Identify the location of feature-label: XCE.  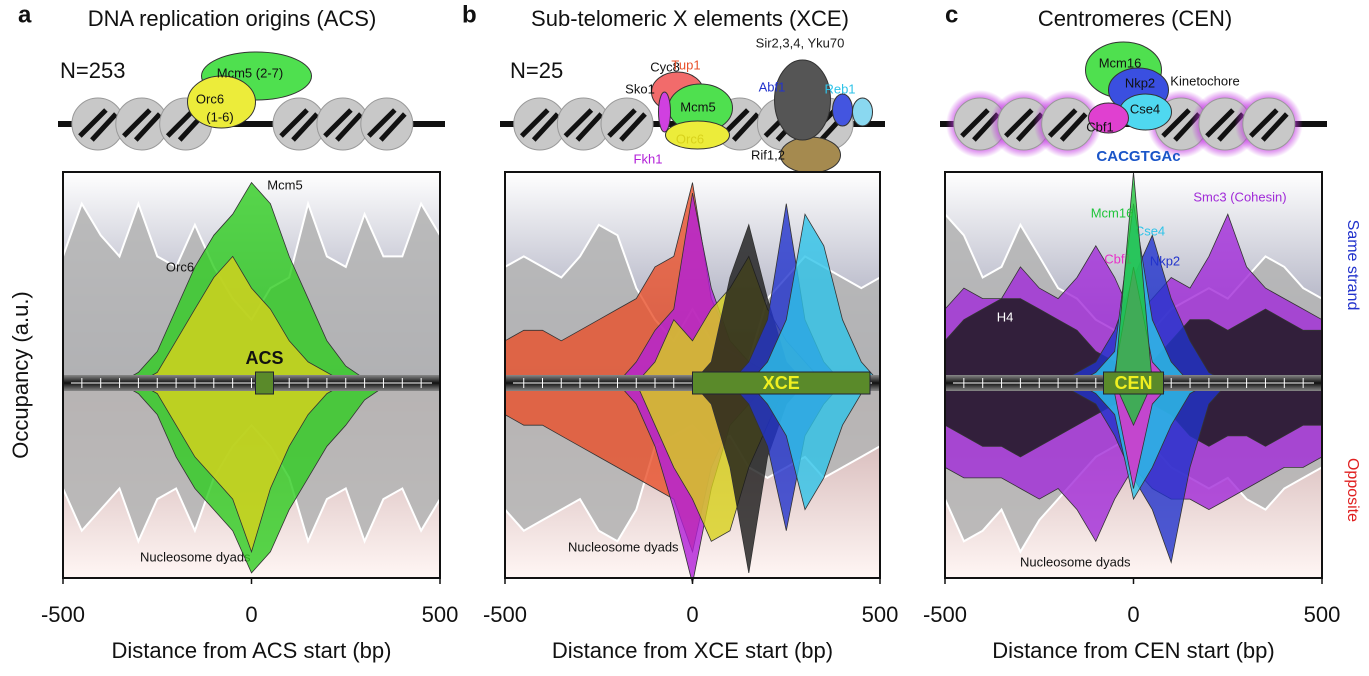
(781, 383).